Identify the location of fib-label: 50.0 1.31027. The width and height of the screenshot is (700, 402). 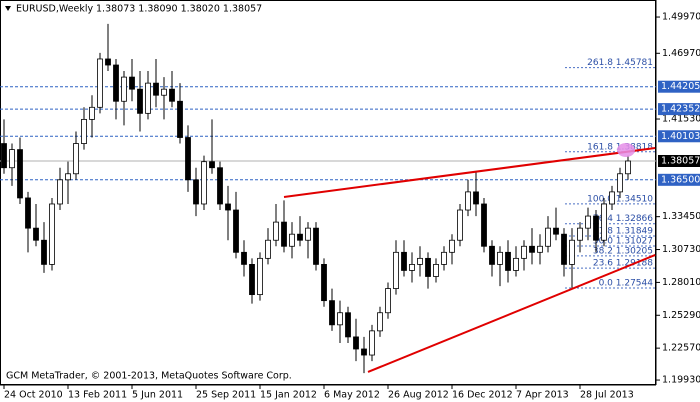
(623, 241).